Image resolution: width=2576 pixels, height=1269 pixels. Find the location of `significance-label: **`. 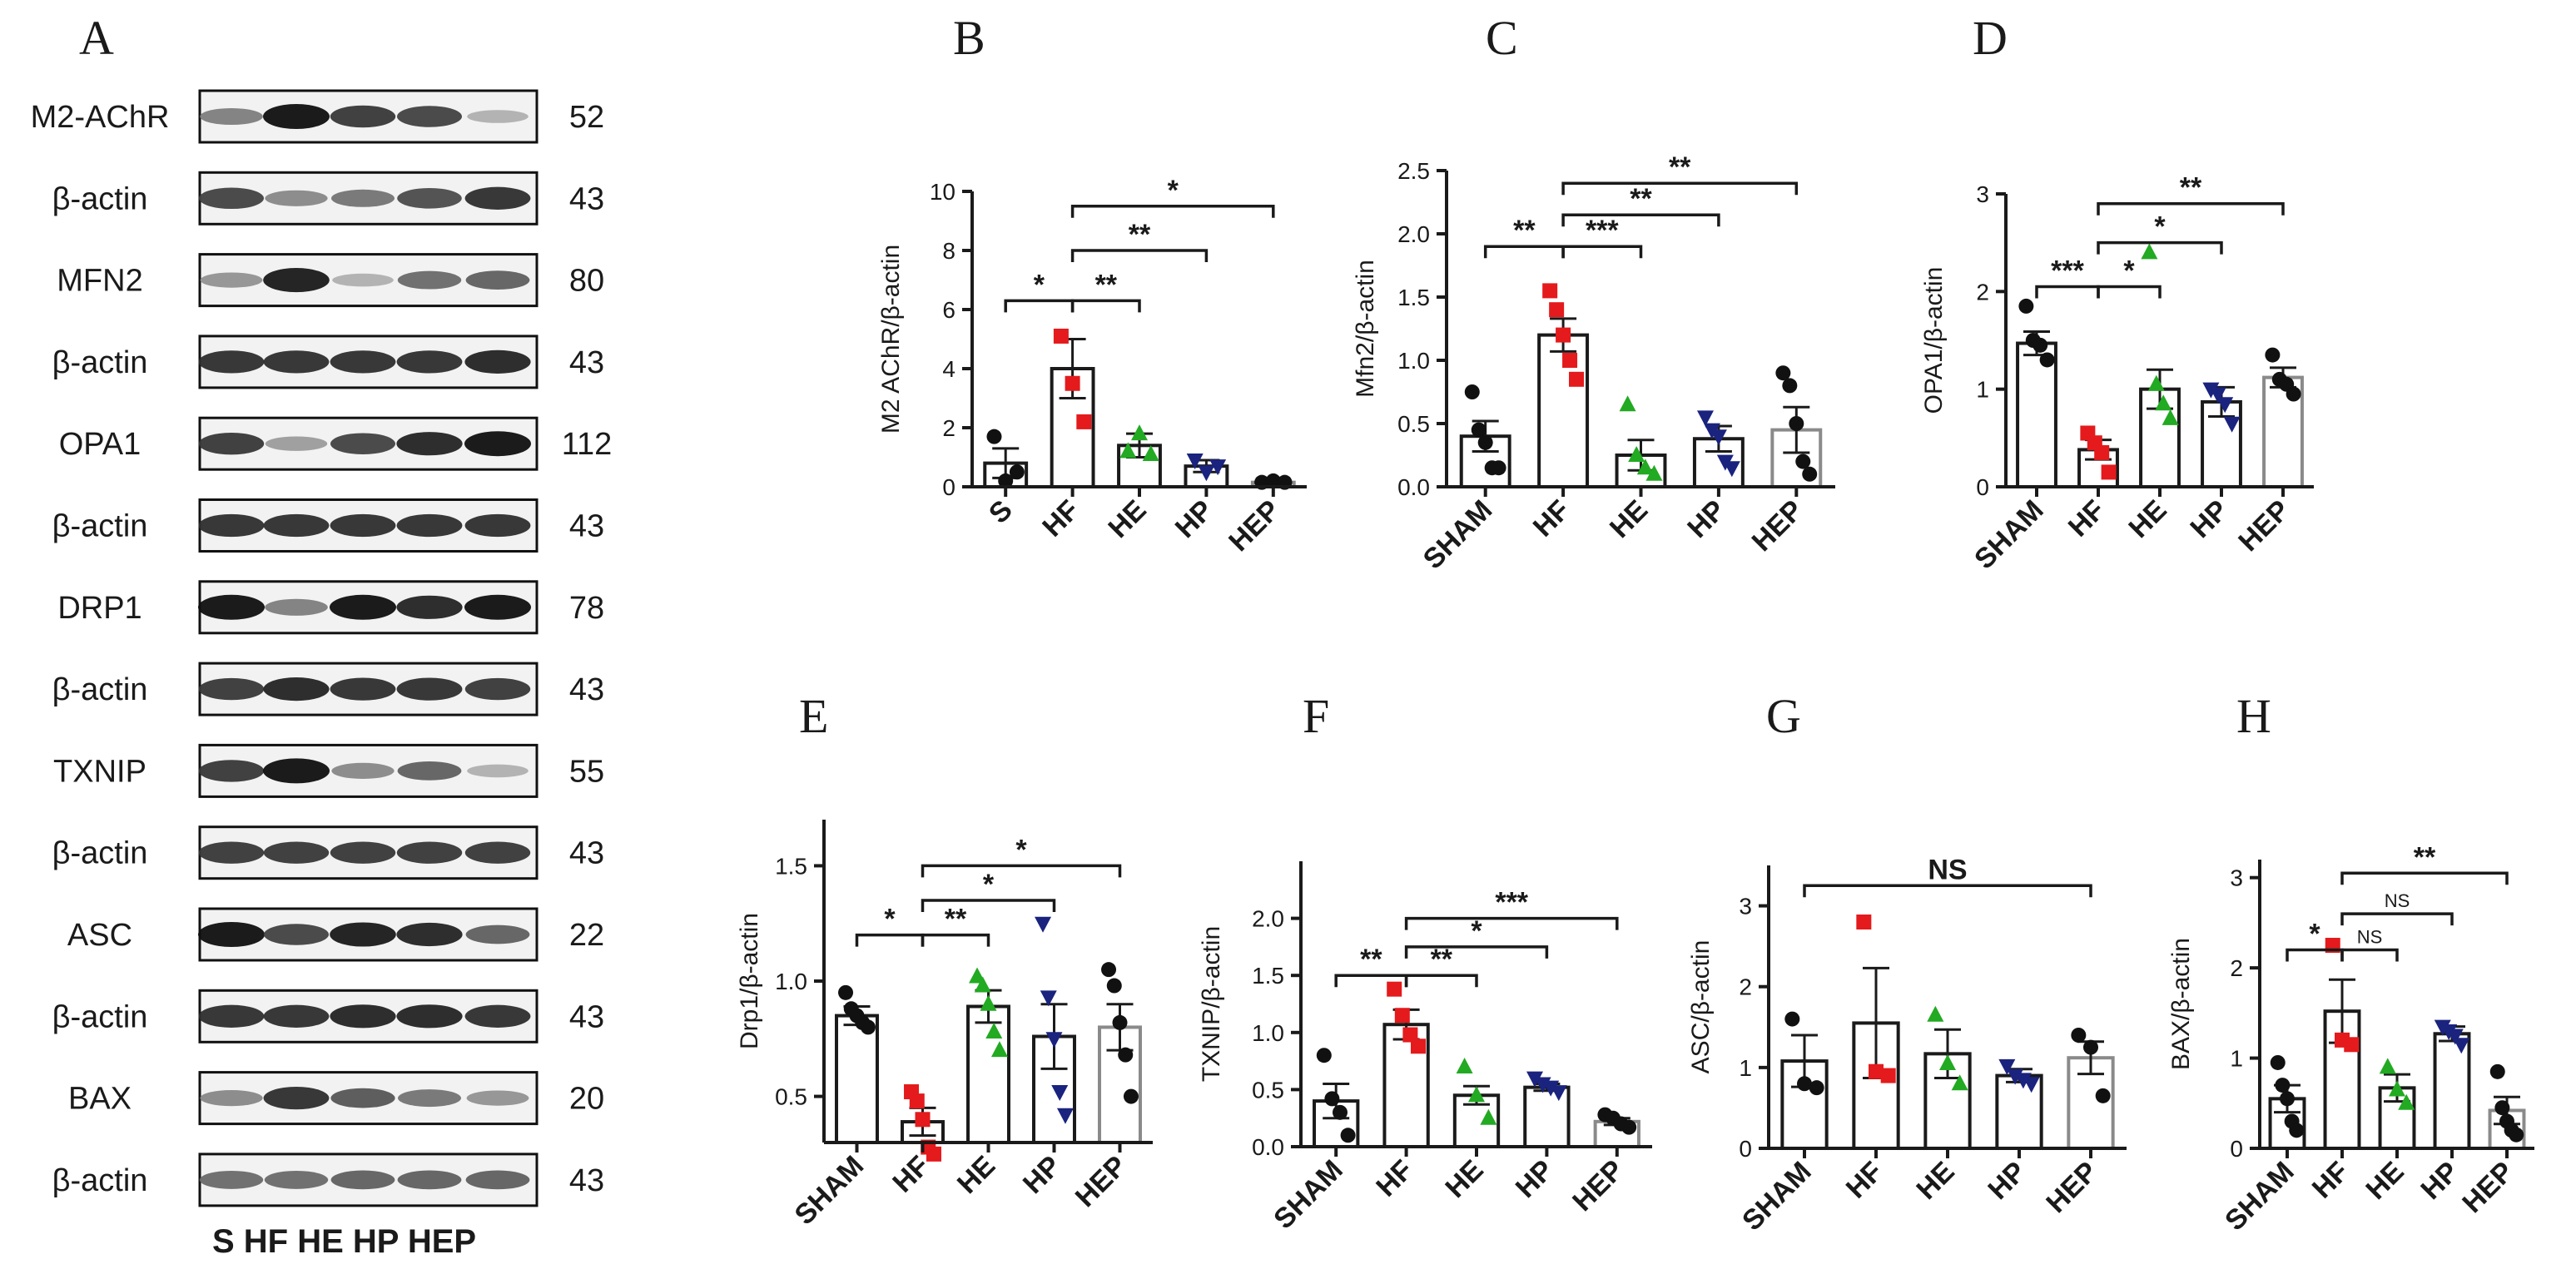

significance-label: ** is located at coordinates (1106, 284).